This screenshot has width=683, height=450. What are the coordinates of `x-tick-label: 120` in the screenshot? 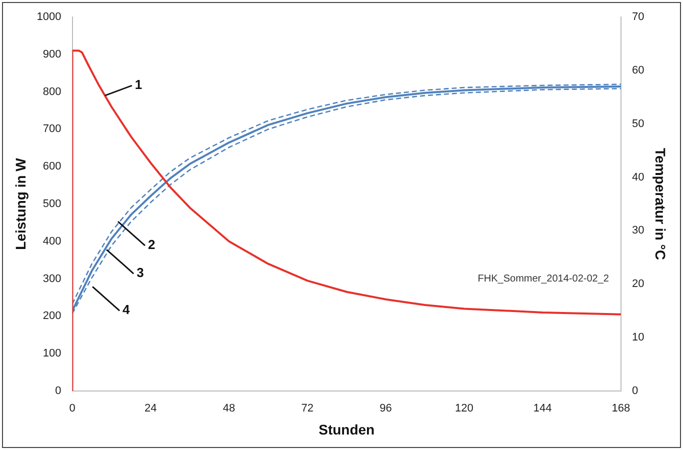 It's located at (464, 408).